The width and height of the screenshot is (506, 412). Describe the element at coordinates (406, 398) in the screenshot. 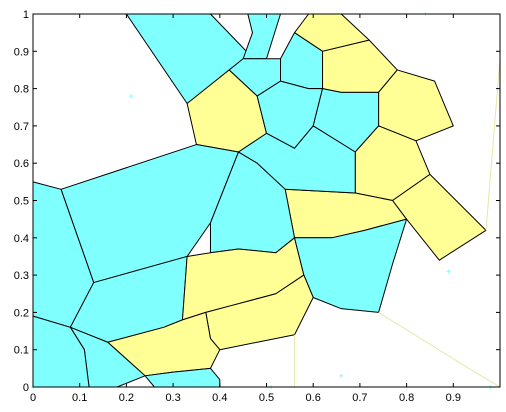

I see `x-tick-label-8: 0.8` at that location.